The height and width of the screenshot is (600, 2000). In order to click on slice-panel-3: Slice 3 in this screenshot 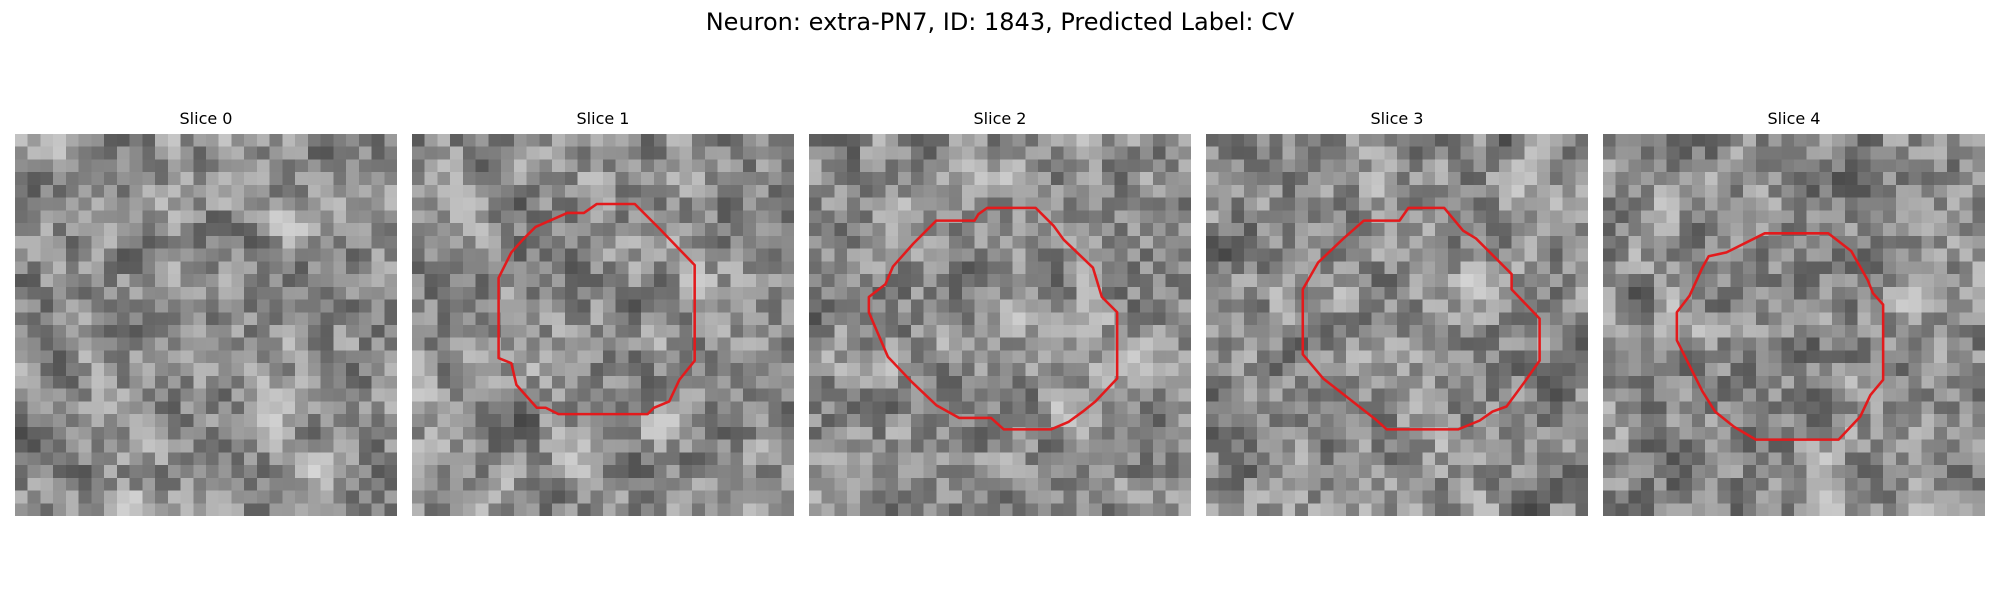, I will do `click(1397, 313)`.